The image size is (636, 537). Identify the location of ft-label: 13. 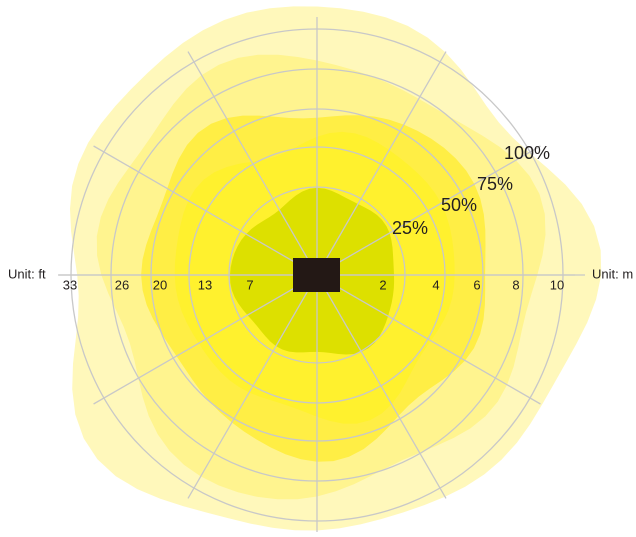
(205, 284).